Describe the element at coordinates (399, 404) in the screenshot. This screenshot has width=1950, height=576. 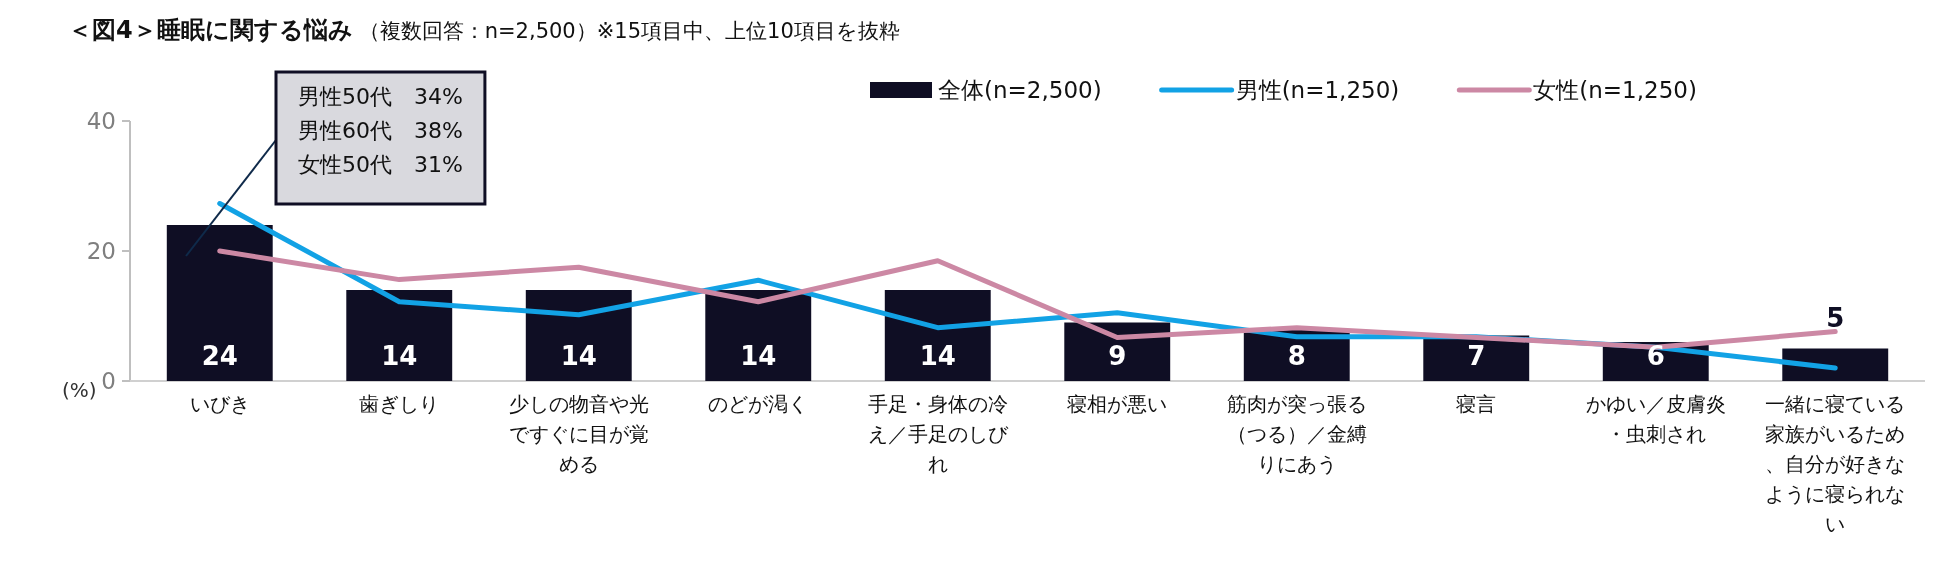
I see `x-tick-label: 歯ぎしり` at that location.